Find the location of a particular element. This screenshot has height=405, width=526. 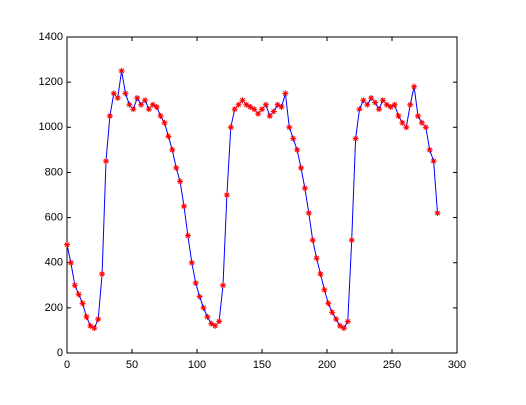

x-tick-label: 150 is located at coordinates (262, 365).